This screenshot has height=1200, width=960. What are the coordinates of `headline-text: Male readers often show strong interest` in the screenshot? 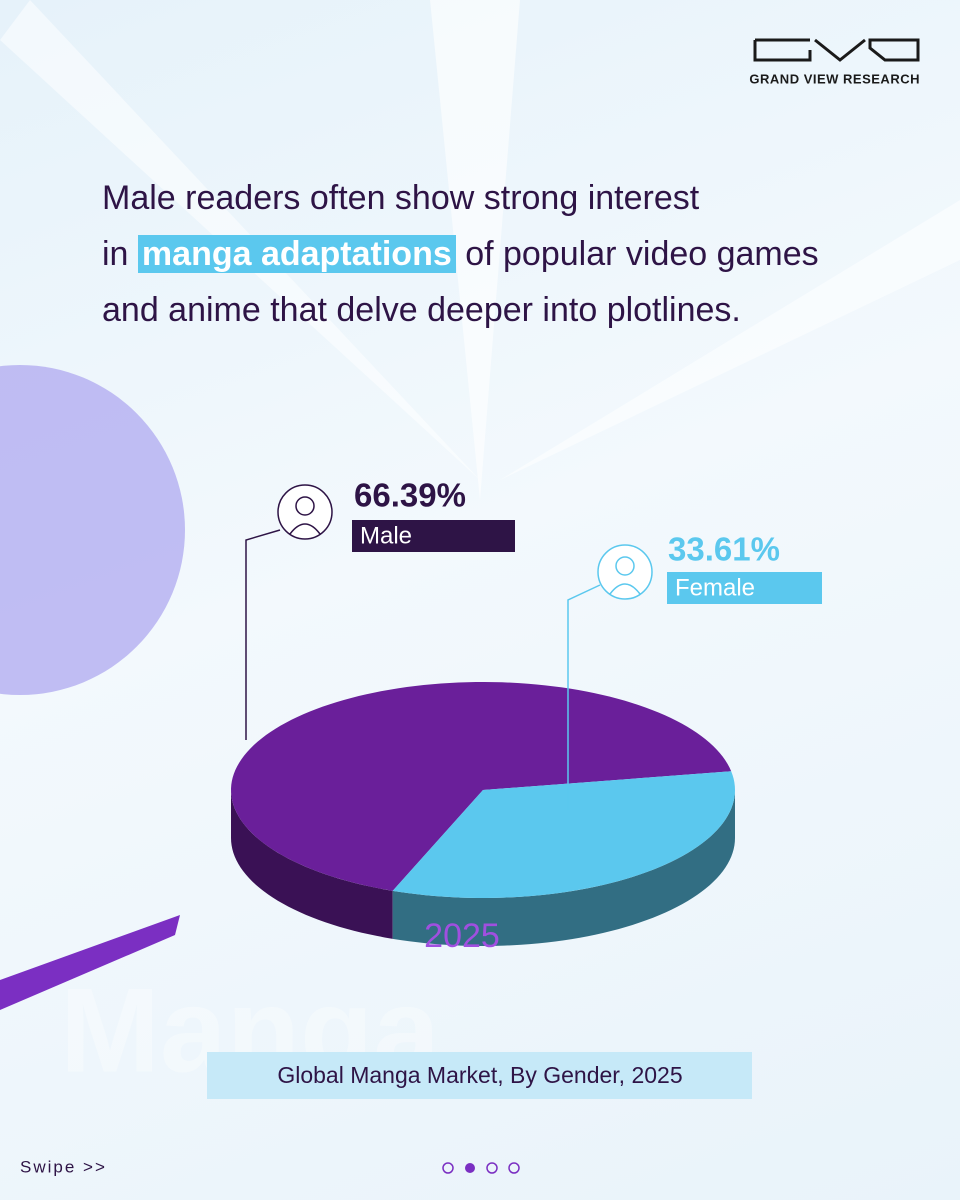 It's located at (401, 198).